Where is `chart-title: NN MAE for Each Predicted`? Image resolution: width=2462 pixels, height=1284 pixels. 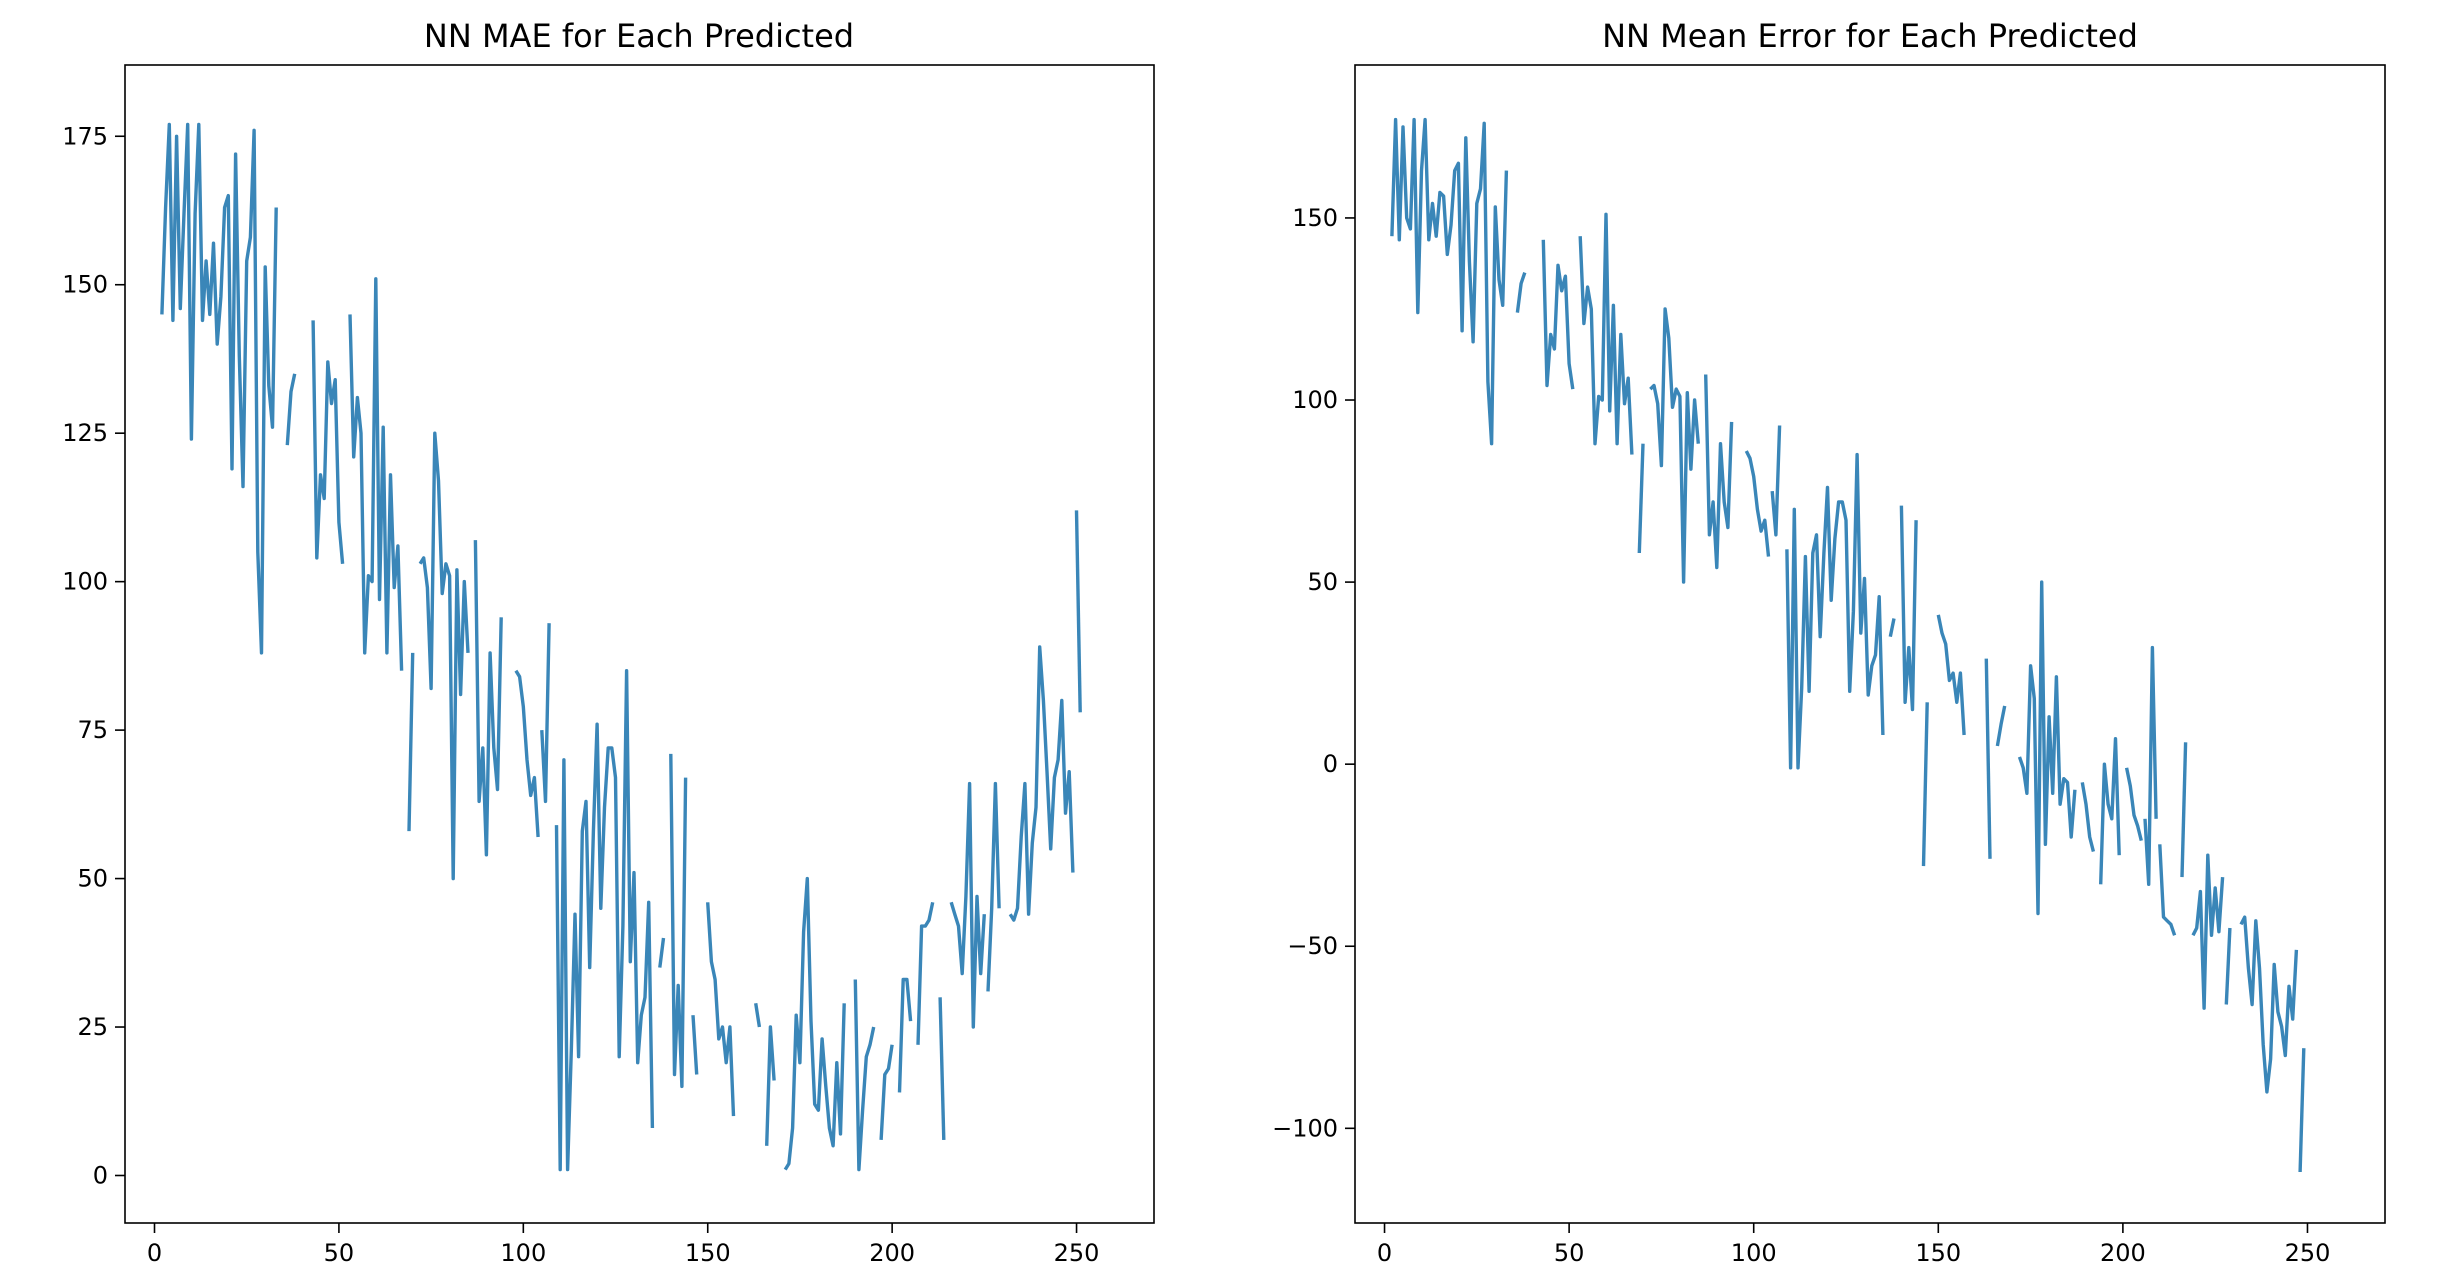 chart-title: NN MAE for Each Predicted is located at coordinates (639, 36).